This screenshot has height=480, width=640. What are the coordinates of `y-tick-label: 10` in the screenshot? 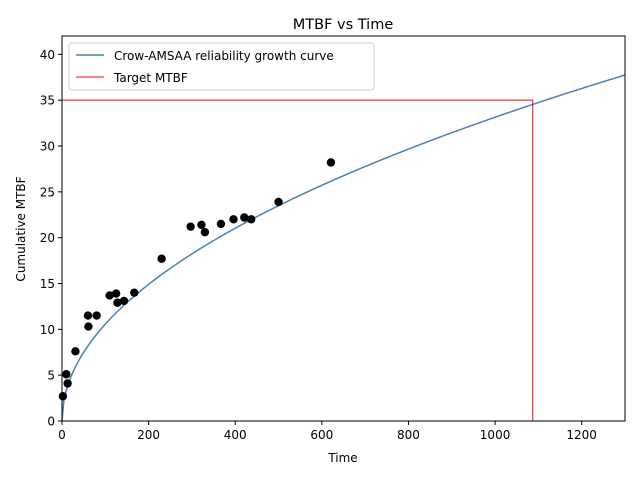 It's located at (47, 330).